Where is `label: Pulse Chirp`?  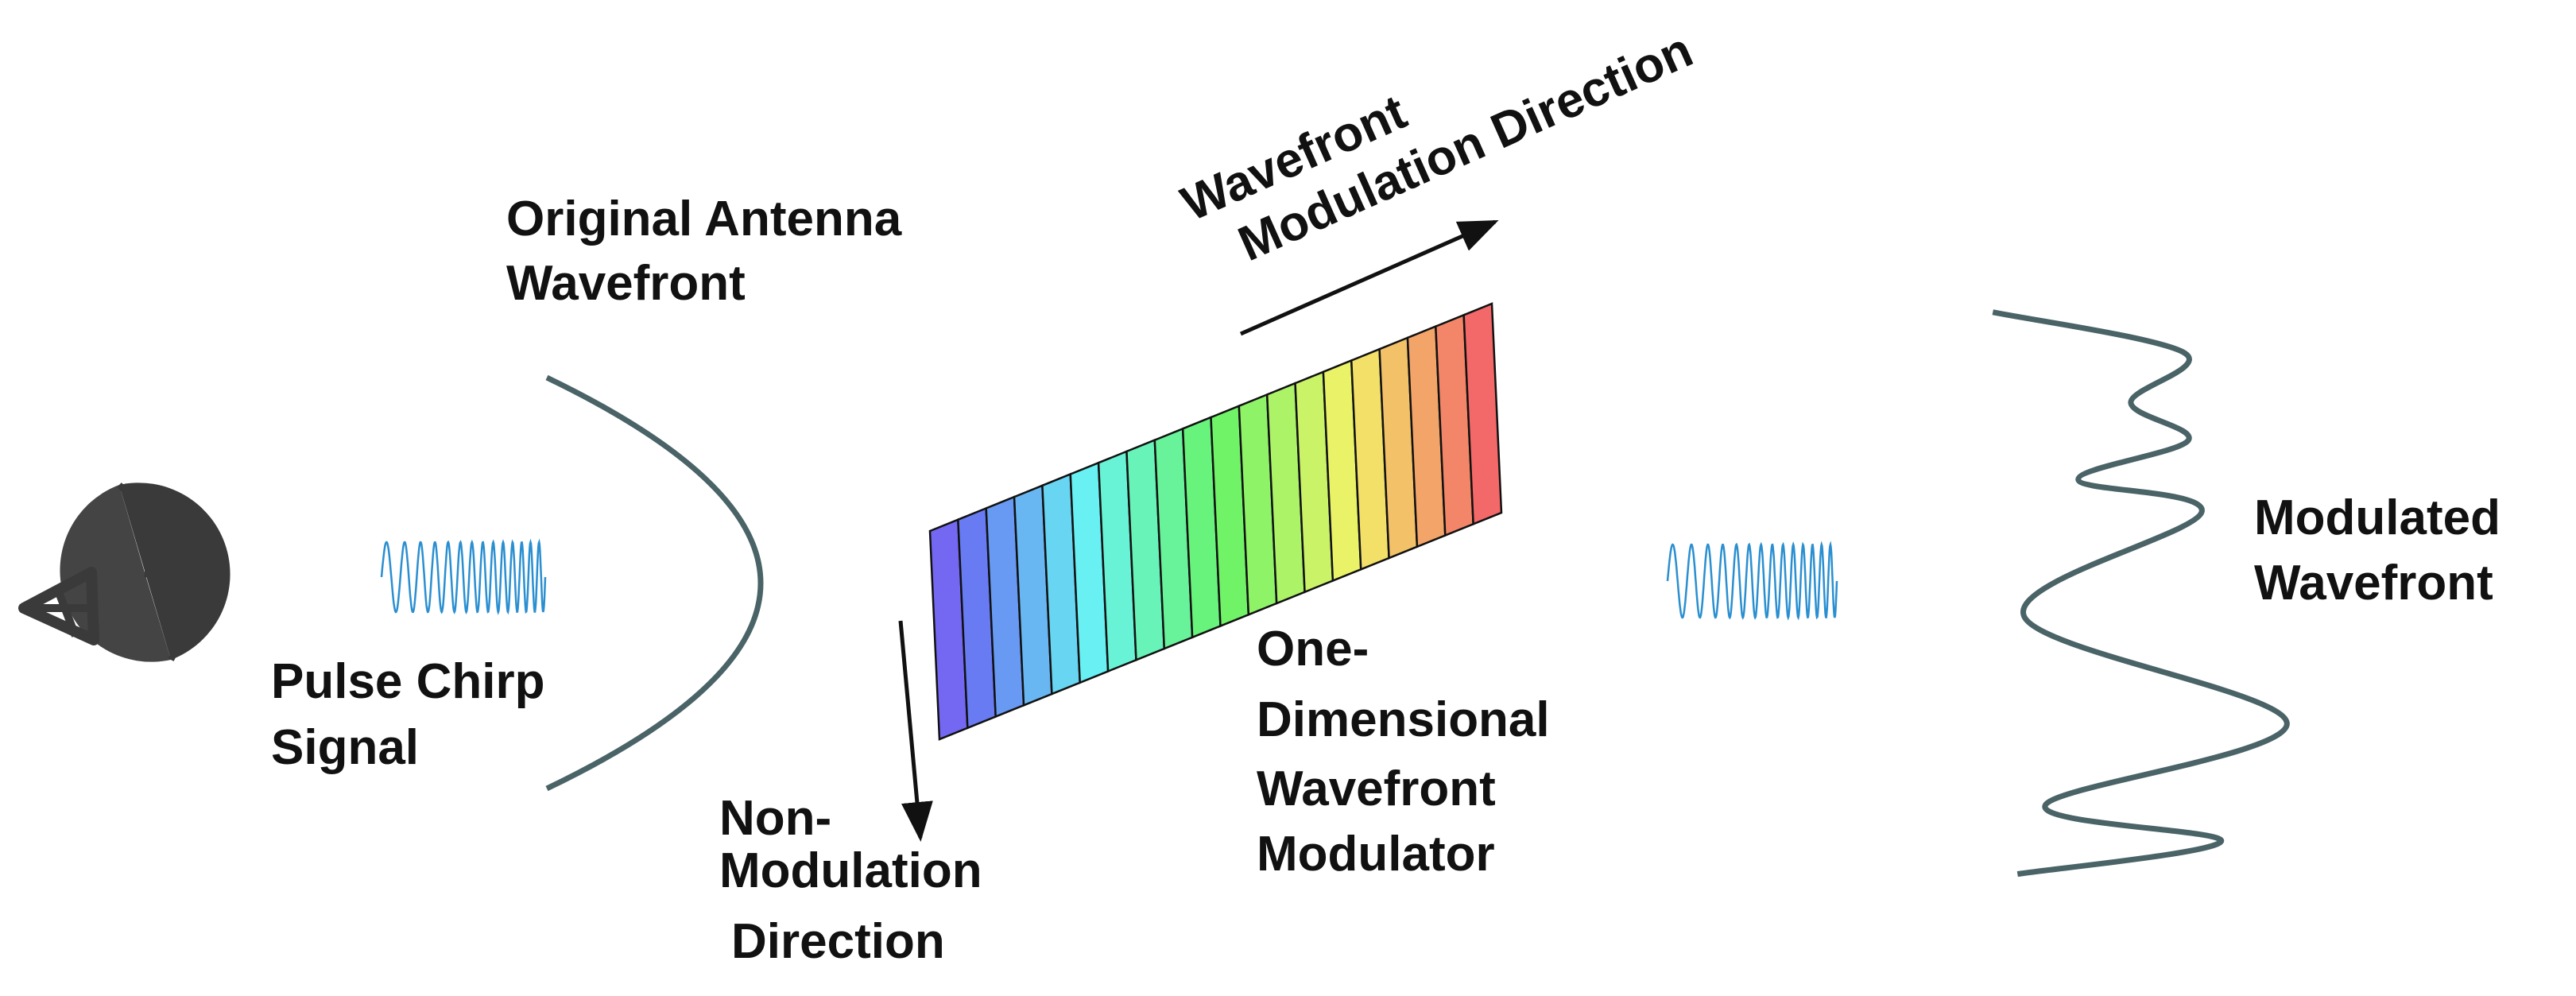 label: Pulse Chirp is located at coordinates (408, 681).